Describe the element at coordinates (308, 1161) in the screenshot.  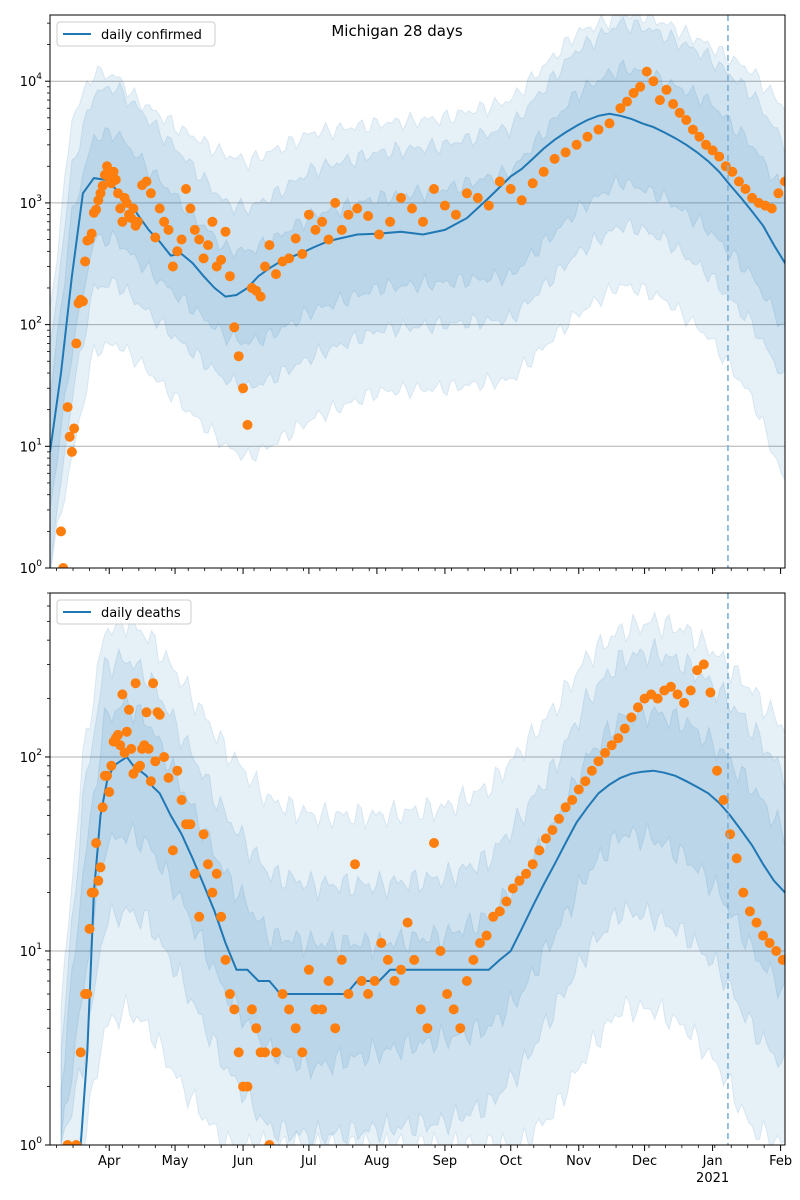
I see `x-tick-label: Jul` at that location.